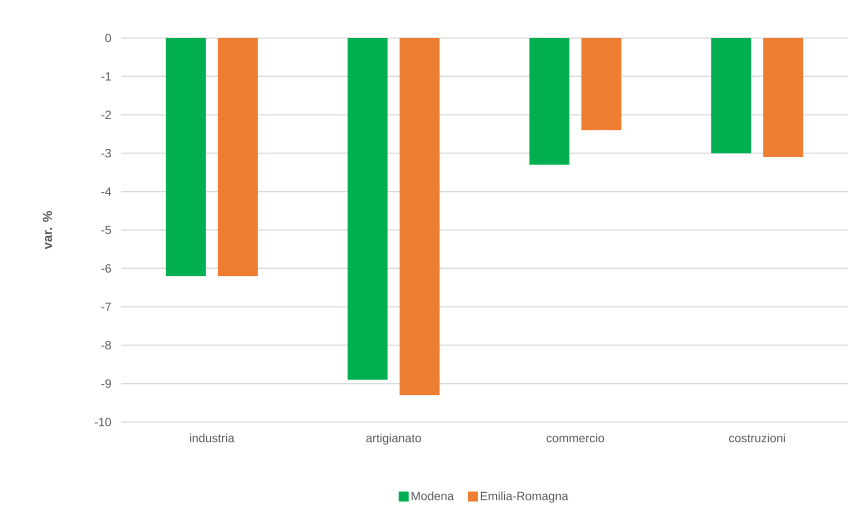 The image size is (859, 523). I want to click on x-tick-label: costruzioni, so click(757, 438).